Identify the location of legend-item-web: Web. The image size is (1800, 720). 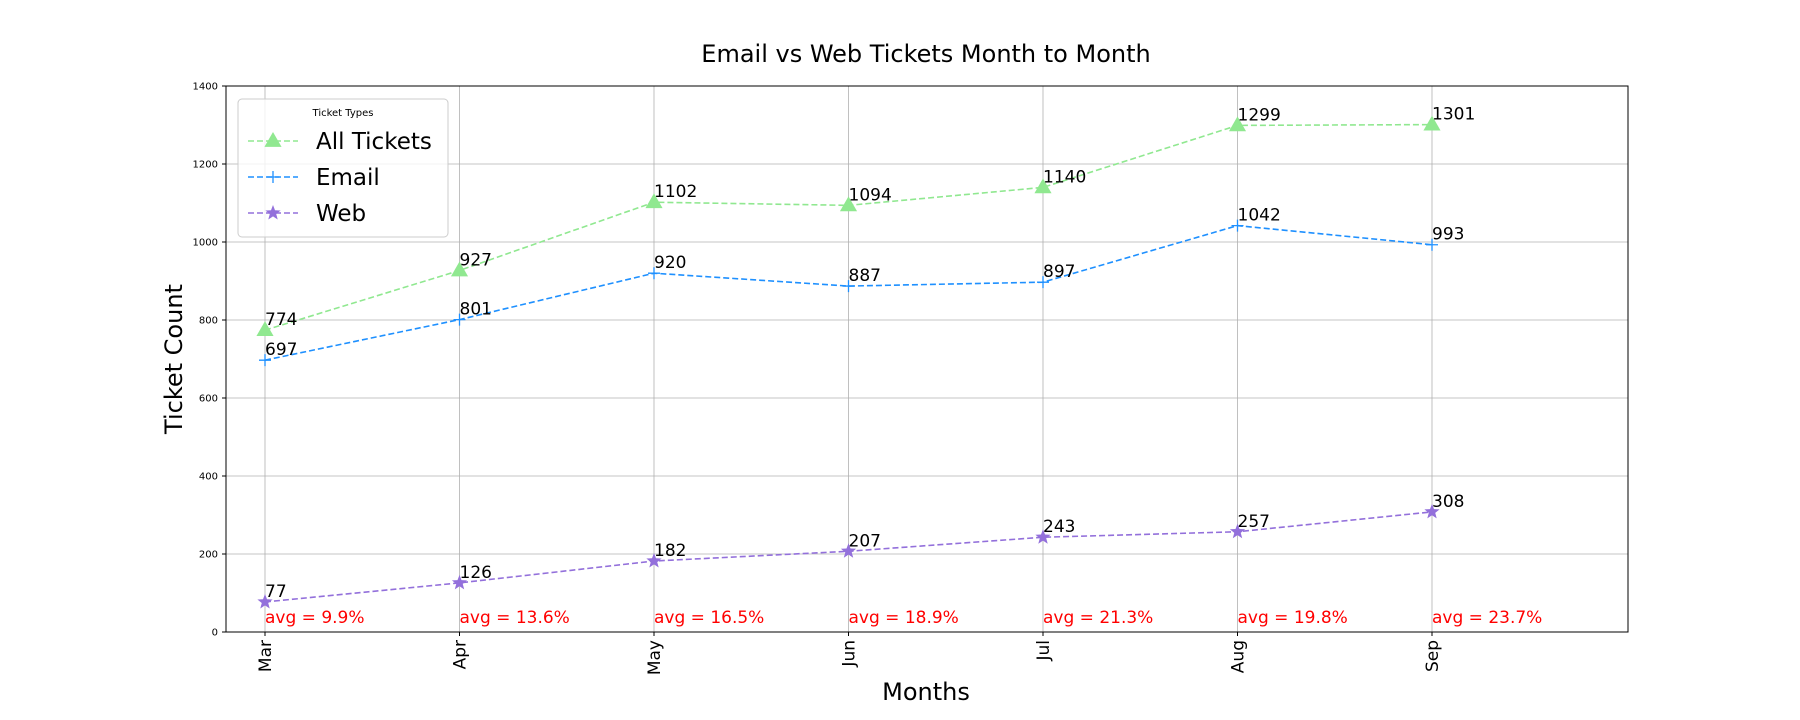
(307, 214).